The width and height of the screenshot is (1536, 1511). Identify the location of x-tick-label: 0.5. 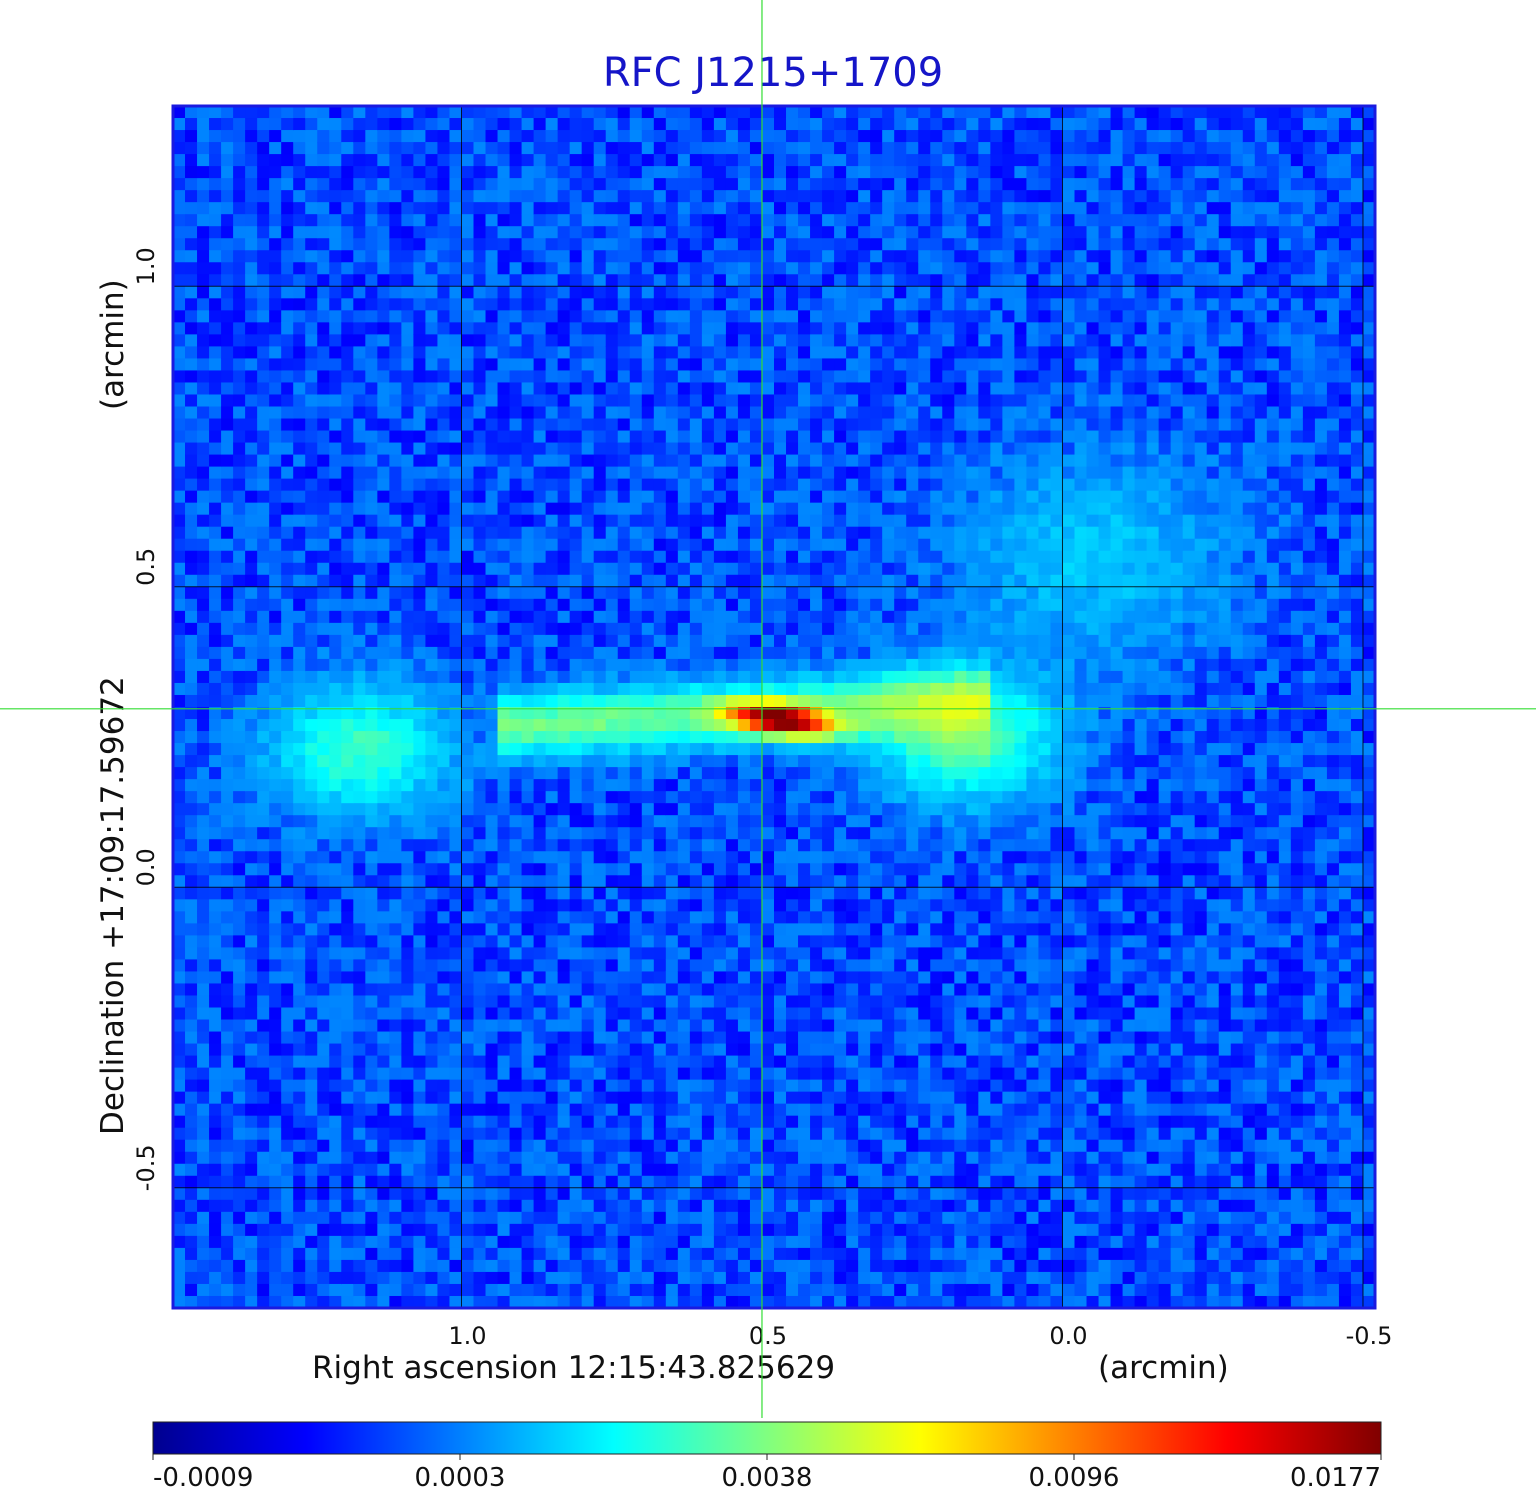
(768, 1336).